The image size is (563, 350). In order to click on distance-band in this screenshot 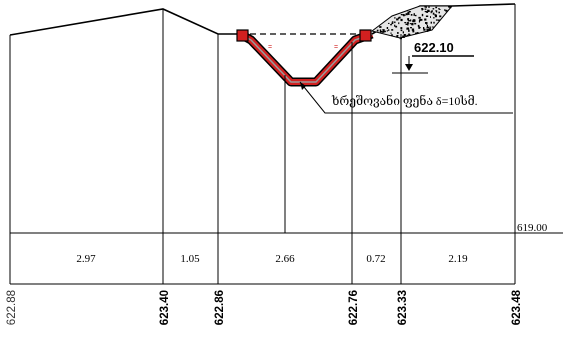, I will do `click(286, 258)`.